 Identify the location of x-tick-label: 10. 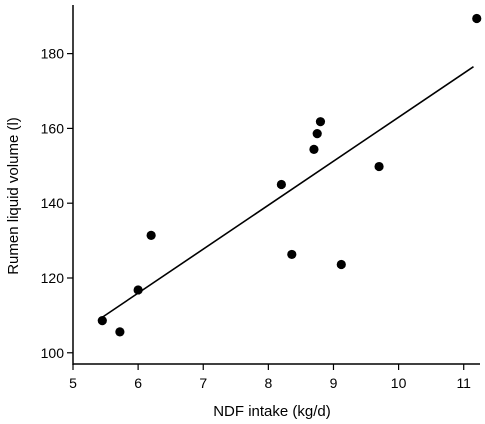
(399, 383).